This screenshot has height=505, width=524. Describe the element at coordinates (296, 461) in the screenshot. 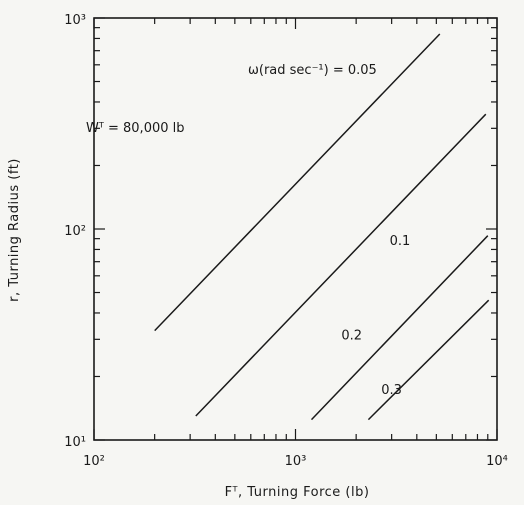

I see `x-tick-label: 10³` at that location.